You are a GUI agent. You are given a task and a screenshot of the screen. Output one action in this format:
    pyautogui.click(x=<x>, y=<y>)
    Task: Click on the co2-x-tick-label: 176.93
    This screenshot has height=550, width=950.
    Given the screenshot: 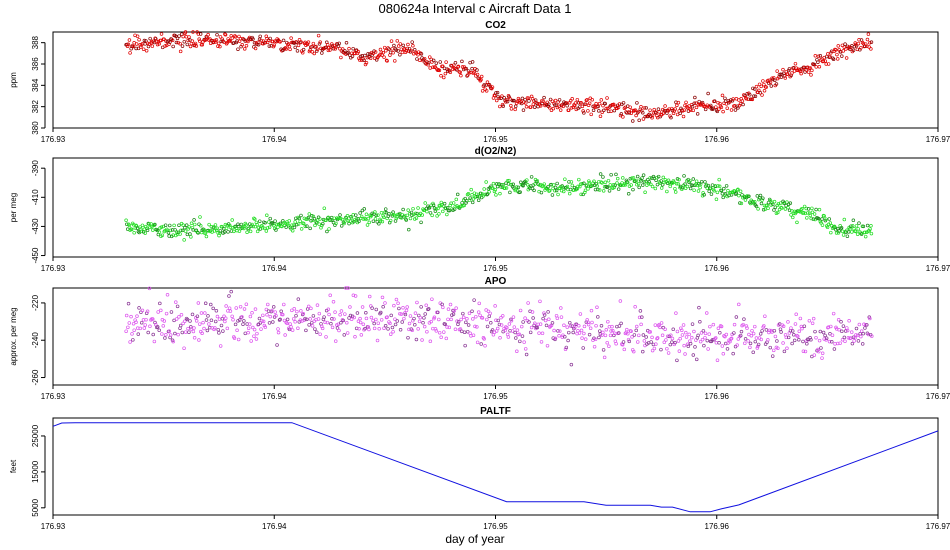 What is the action you would take?
    pyautogui.click(x=53, y=139)
    